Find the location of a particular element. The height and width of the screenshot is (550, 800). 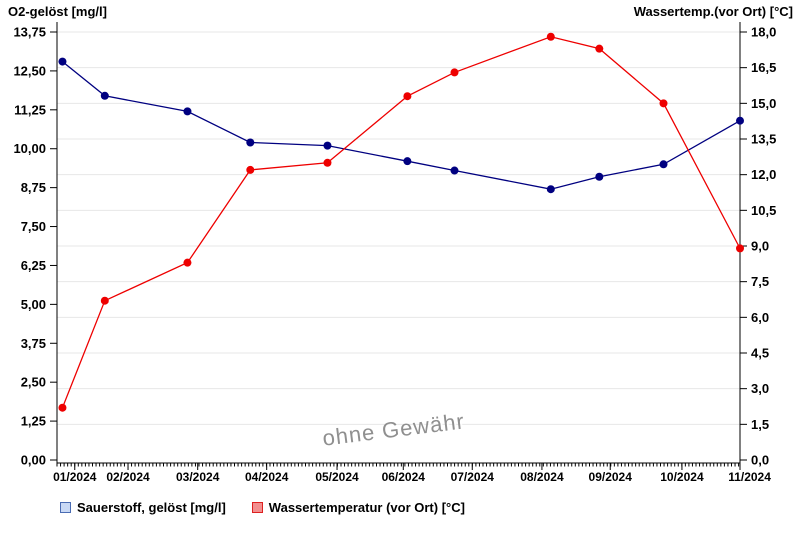

svg-text: 10,00 is located at coordinates (29, 148).